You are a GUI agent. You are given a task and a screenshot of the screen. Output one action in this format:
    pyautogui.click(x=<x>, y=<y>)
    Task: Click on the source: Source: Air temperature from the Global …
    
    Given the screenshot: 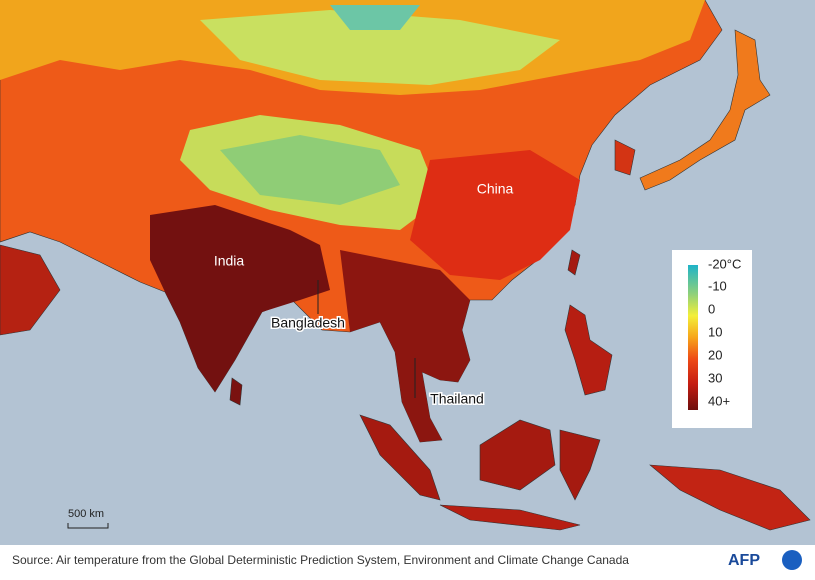 What is the action you would take?
    pyautogui.click(x=320, y=560)
    